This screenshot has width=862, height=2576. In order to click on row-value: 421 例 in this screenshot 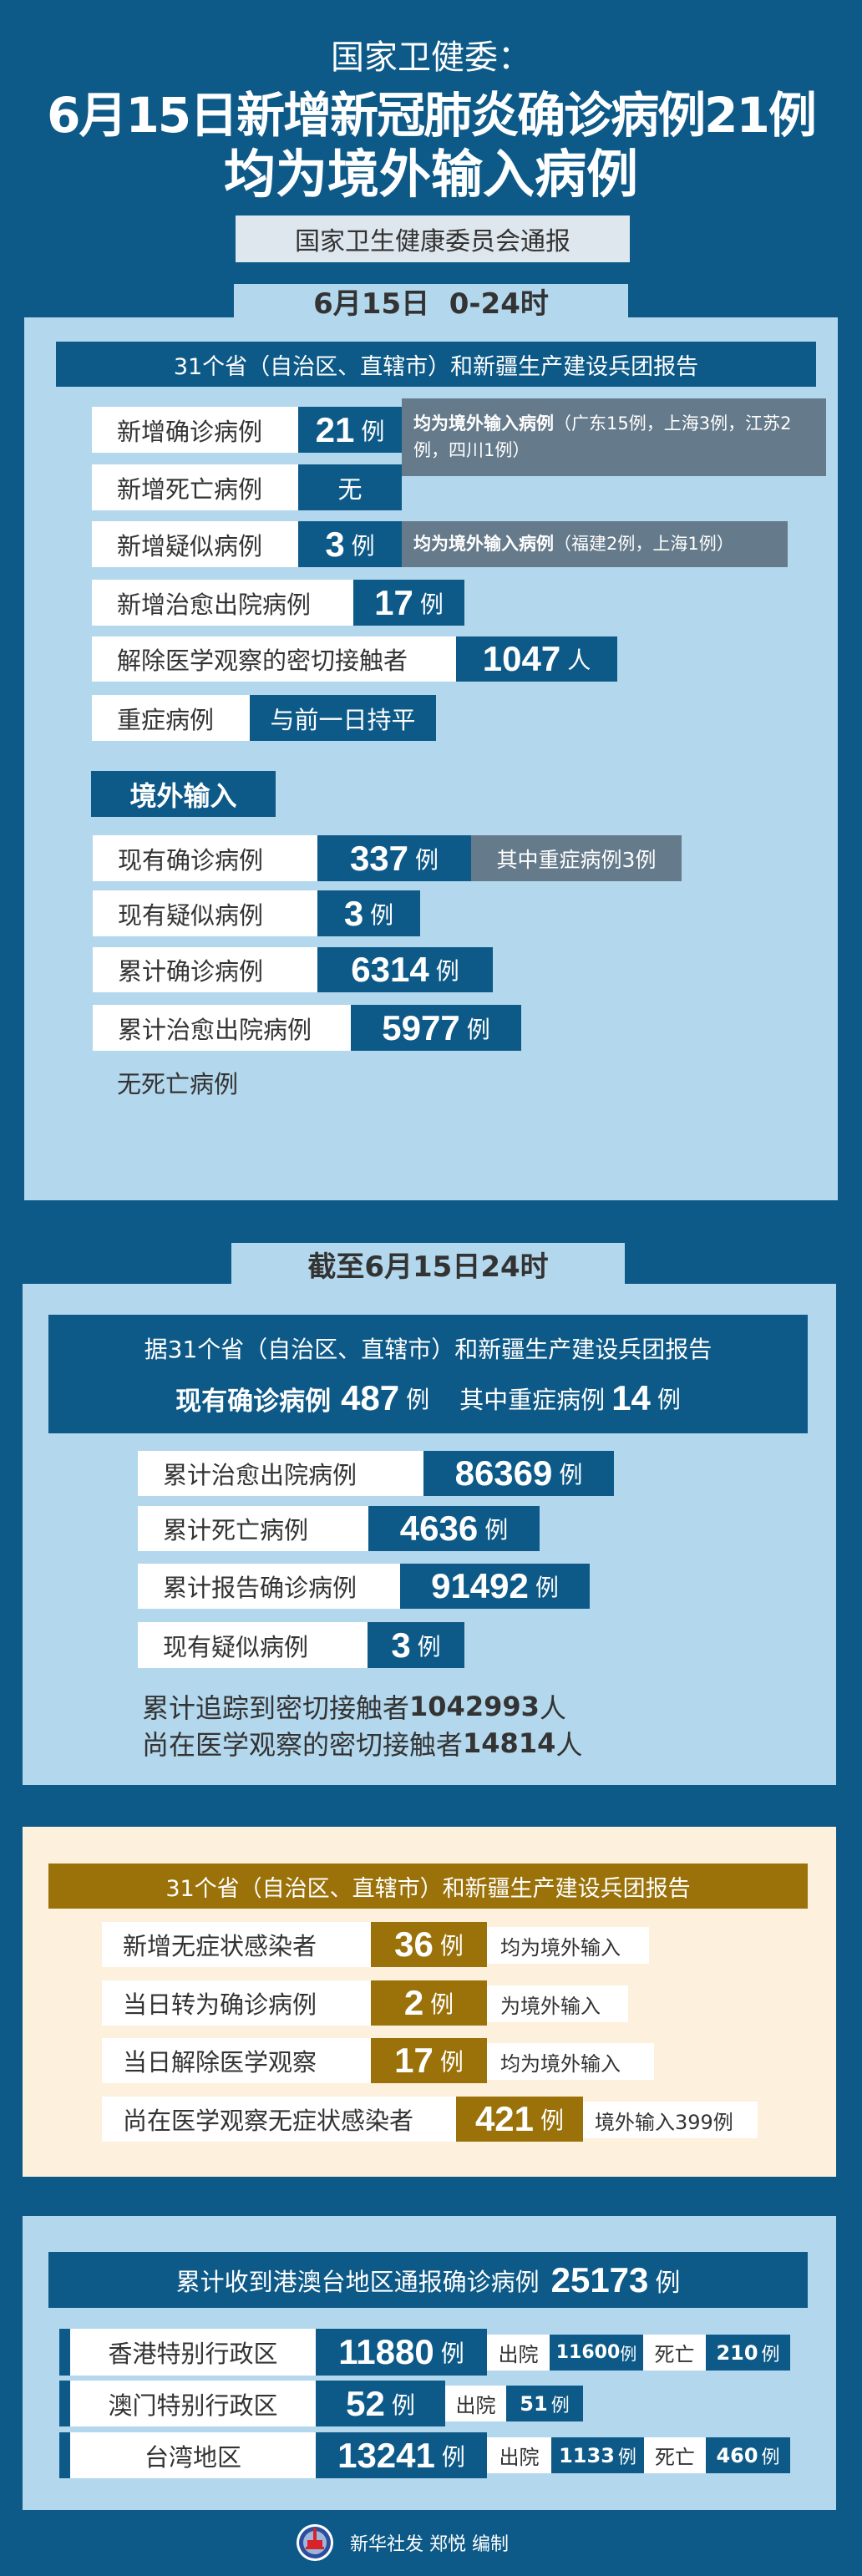, I will do `click(519, 2119)`.